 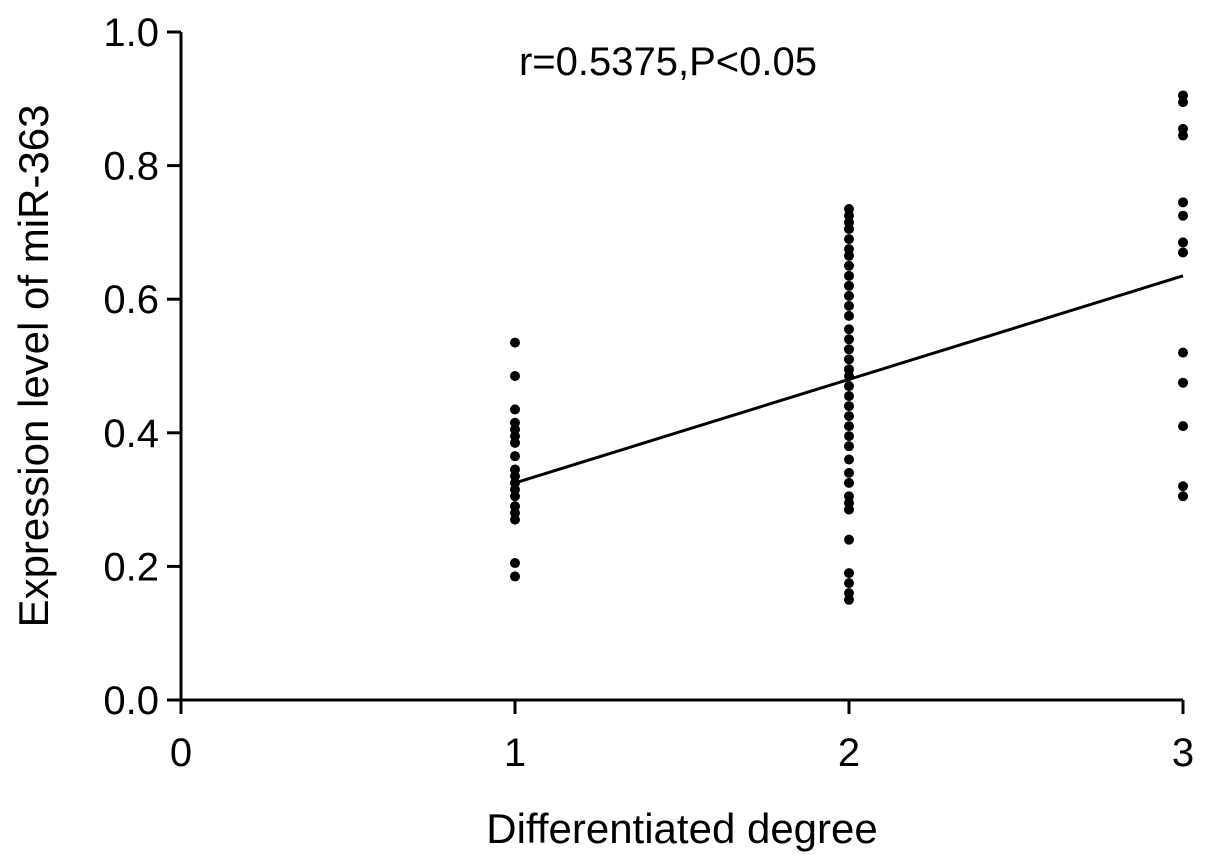 I want to click on y-tick-label: 0.6, so click(x=131, y=300).